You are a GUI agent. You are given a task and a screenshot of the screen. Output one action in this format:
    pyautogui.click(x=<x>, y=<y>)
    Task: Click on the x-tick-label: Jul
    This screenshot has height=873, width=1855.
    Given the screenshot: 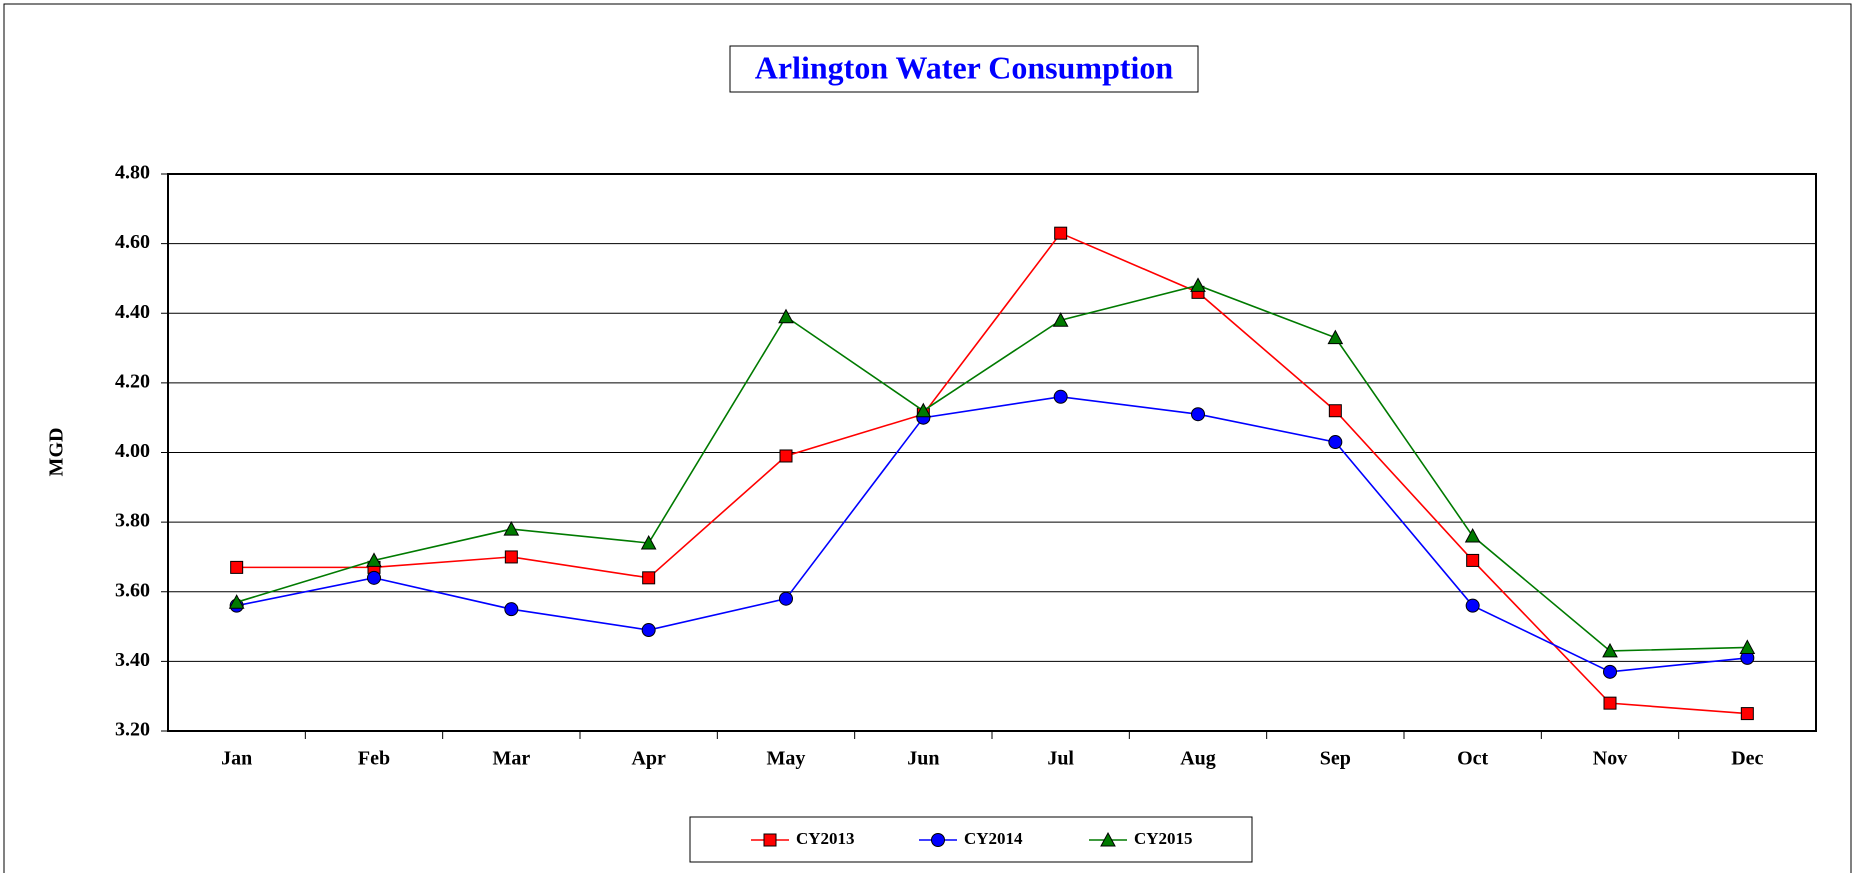 What is the action you would take?
    pyautogui.click(x=1060, y=759)
    